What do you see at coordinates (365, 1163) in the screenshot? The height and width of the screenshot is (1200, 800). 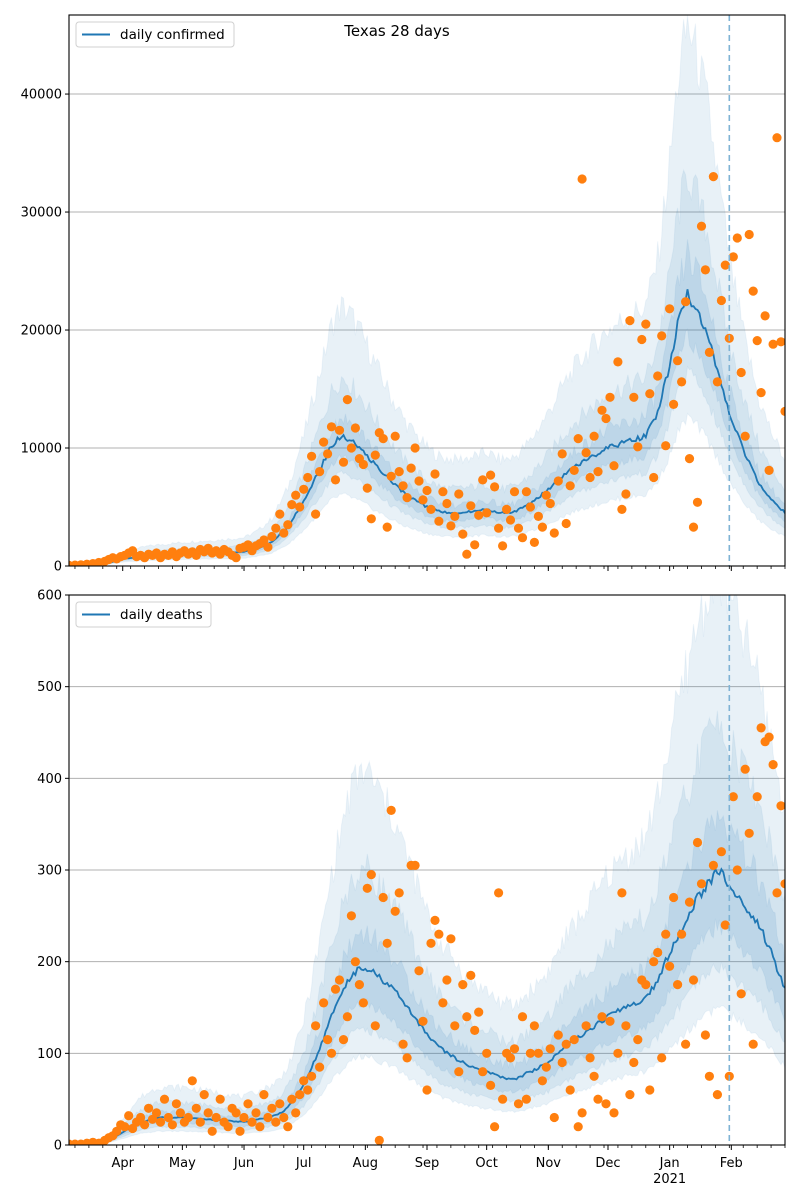 I see `xtick-label: Aug` at bounding box center [365, 1163].